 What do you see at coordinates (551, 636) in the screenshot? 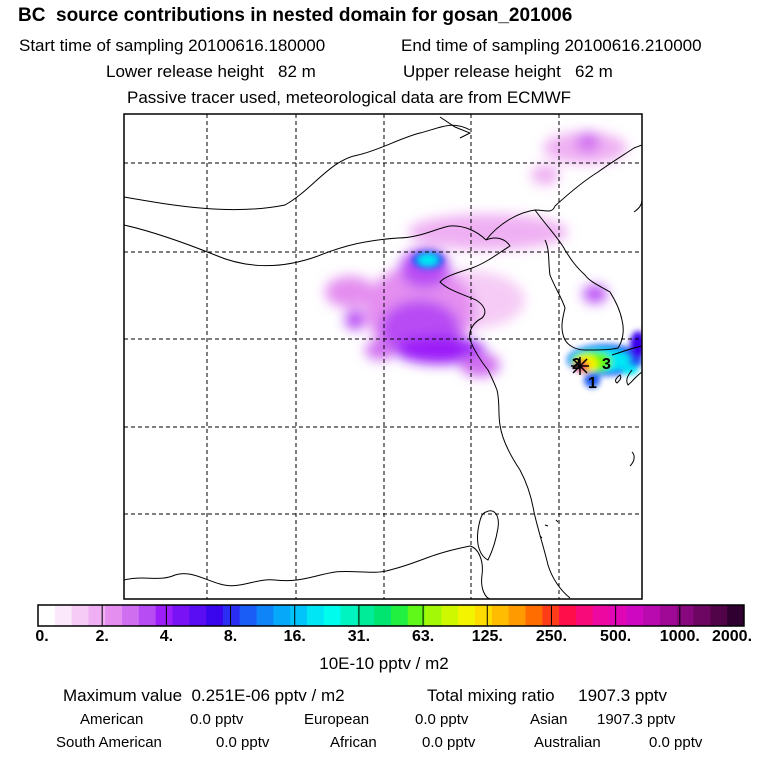
I see `colorbar-tick-label: 250.` at bounding box center [551, 636].